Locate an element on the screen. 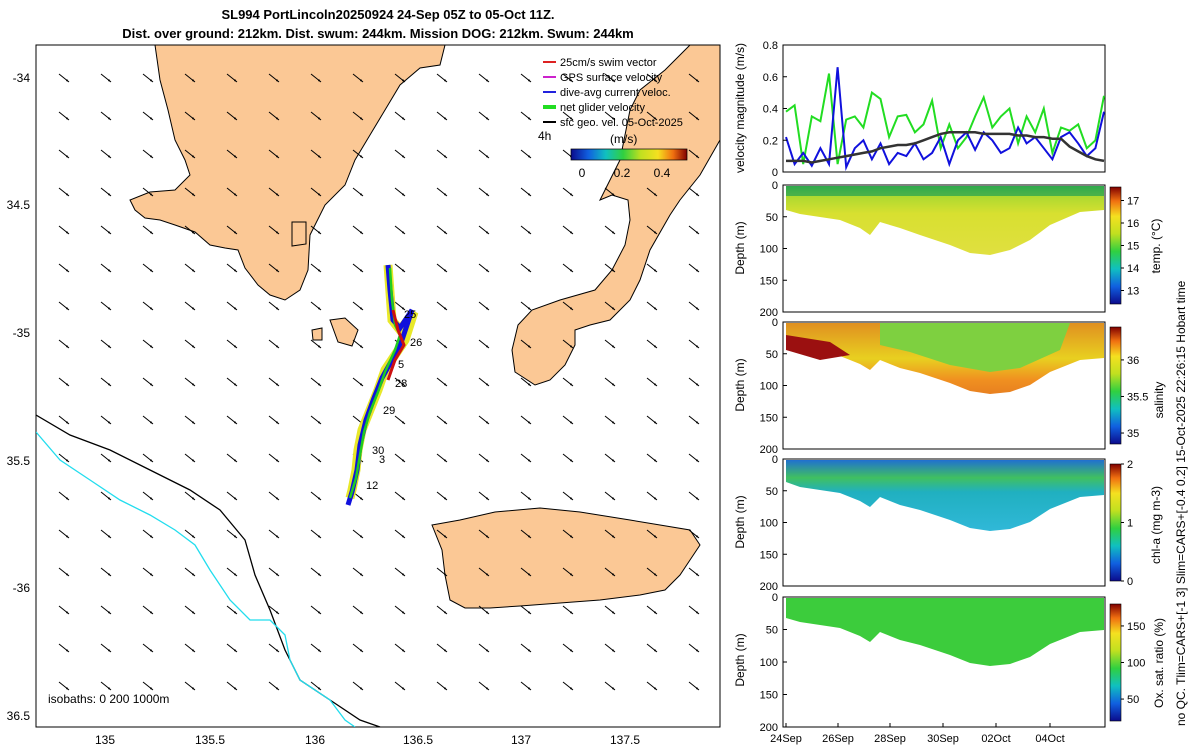 Image resolution: width=1200 pixels, height=750 pixels. legend-label: GPS surface velocity is located at coordinates (611, 78).